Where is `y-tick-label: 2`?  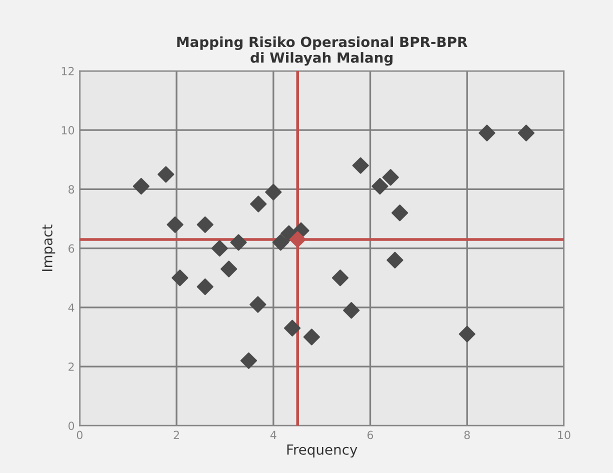
y-tick-label: 2 is located at coordinates (71, 366).